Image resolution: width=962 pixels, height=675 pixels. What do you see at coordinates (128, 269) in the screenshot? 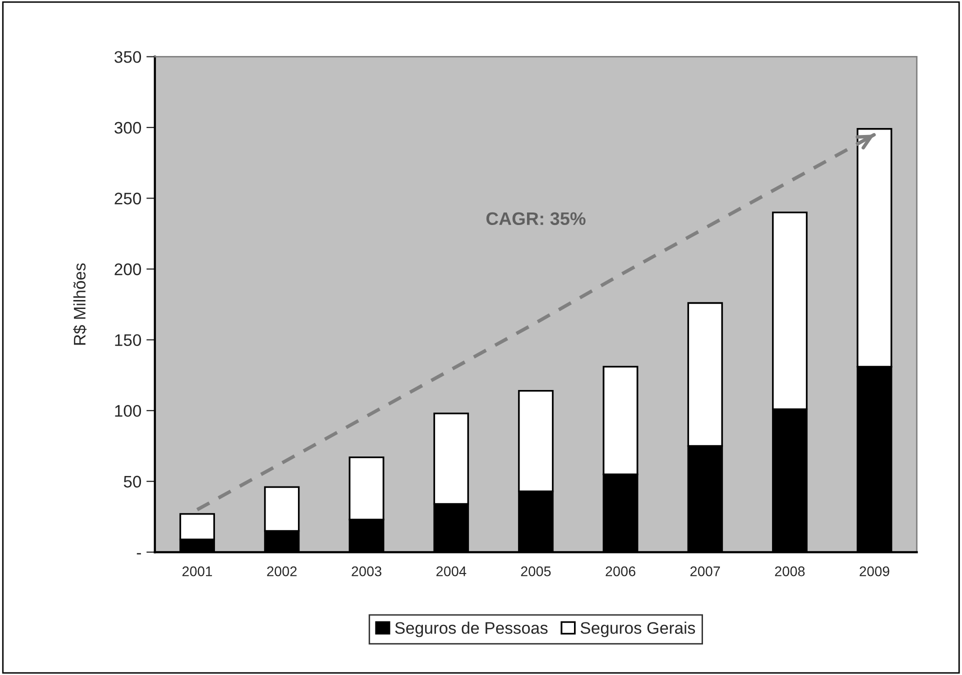
I see `y-tick-label: 200` at bounding box center [128, 269].